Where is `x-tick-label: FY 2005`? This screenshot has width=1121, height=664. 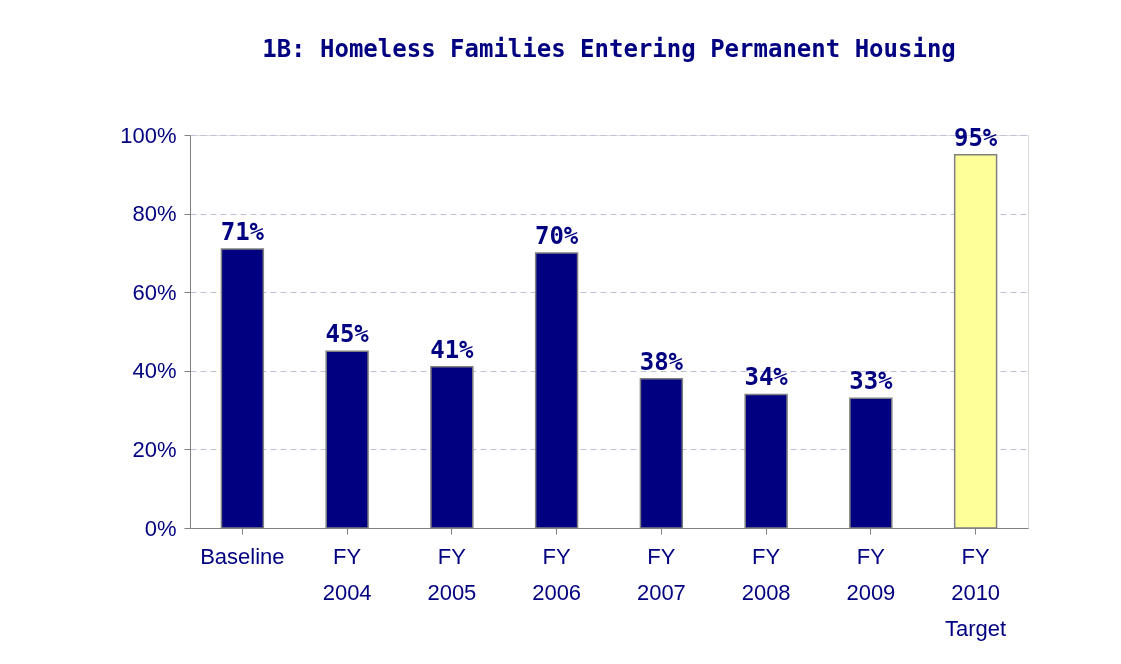 x-tick-label: FY 2005 is located at coordinates (452, 574).